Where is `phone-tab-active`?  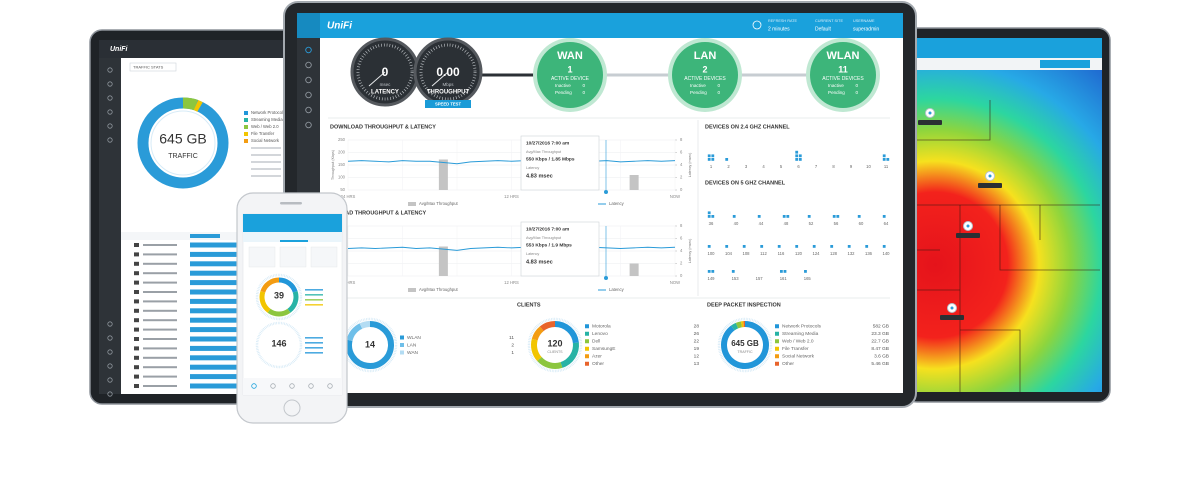
phone-tab-active is located at coordinates (294, 241).